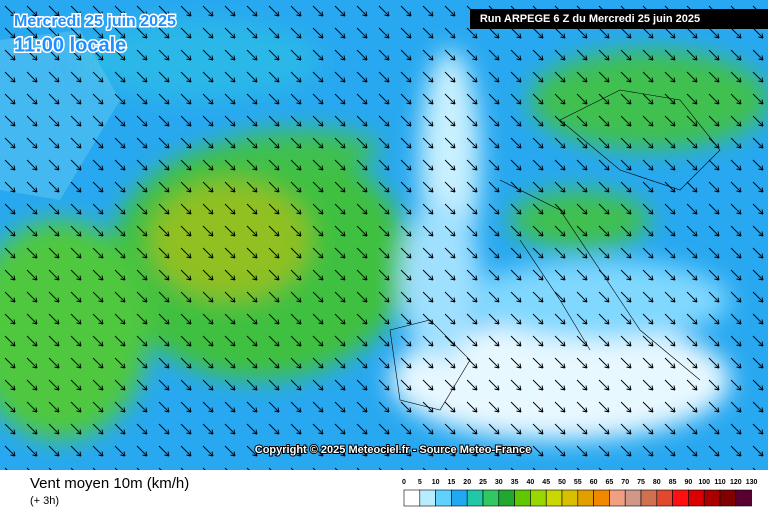  I want to click on legend-tick-label: 120, so click(736, 482).